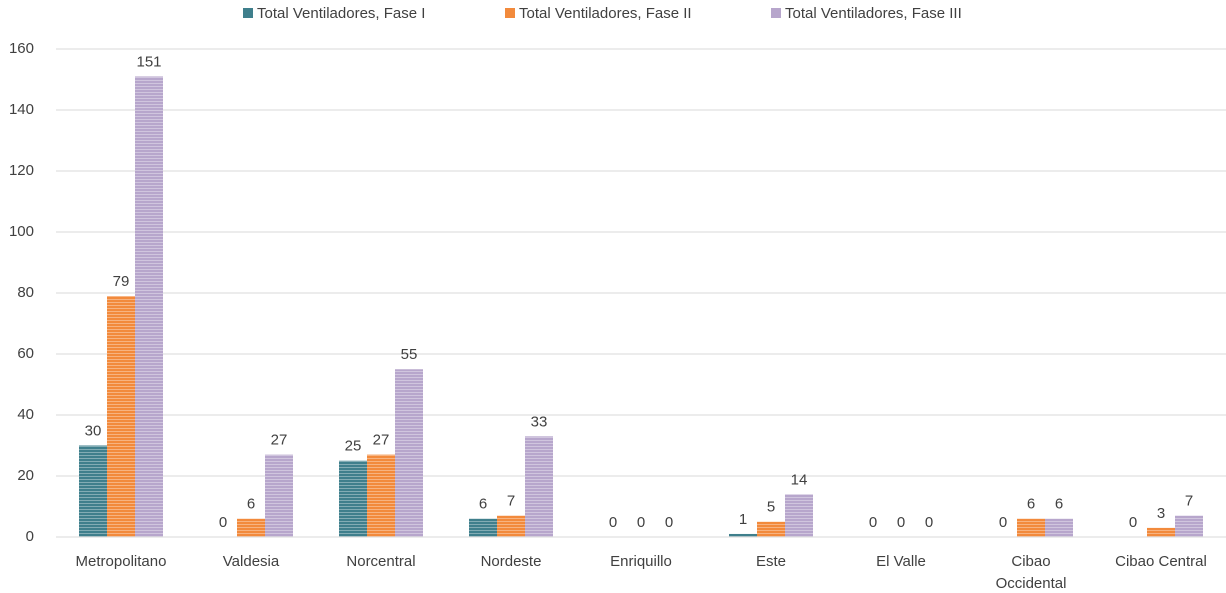 Image resolution: width=1226 pixels, height=593 pixels. Describe the element at coordinates (30, 536) in the screenshot. I see `y-tick-label: 0` at that location.